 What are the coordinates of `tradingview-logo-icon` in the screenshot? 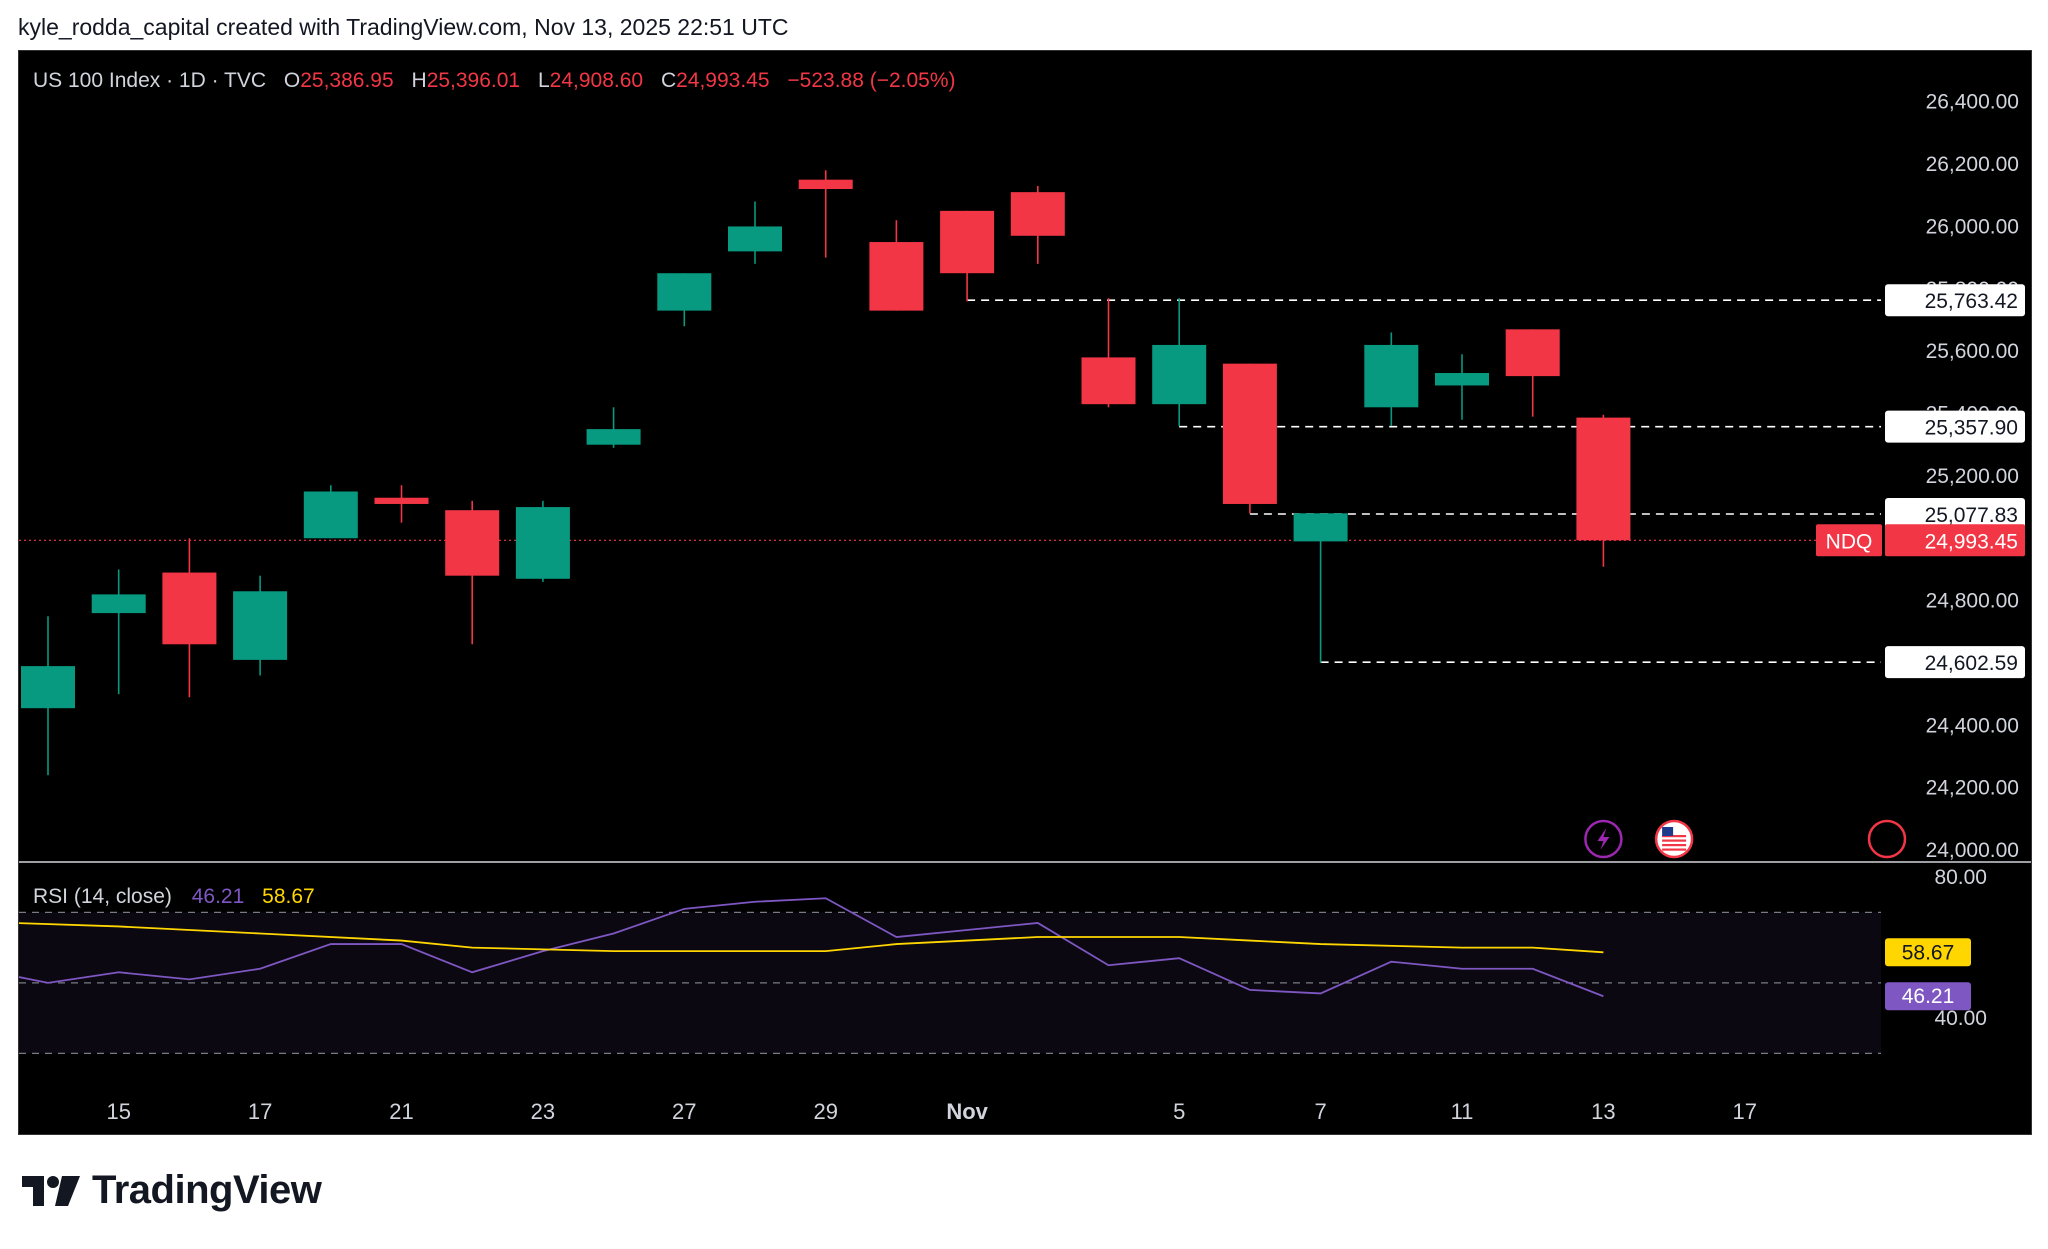 It's located at (51, 1190).